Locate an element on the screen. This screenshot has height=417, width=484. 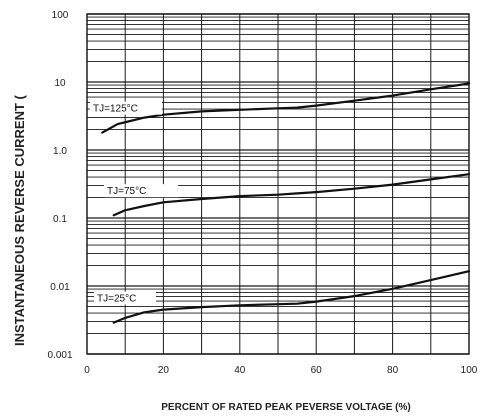
x-tick-label: 60 is located at coordinates (317, 370).